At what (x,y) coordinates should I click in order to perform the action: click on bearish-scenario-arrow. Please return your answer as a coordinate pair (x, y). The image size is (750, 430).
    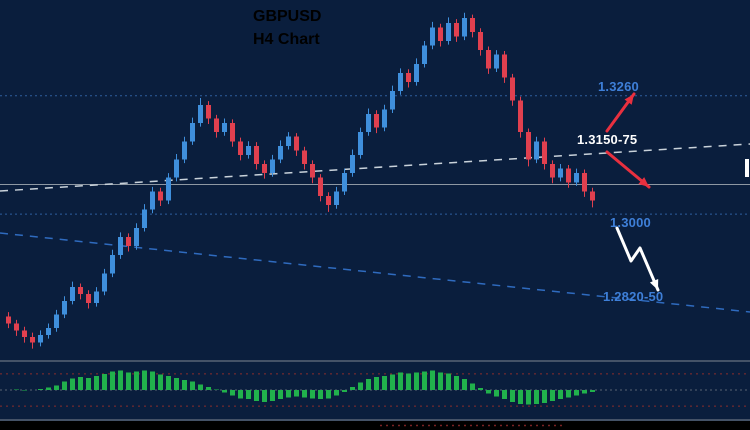
    Looking at the image, I should click on (628, 169).